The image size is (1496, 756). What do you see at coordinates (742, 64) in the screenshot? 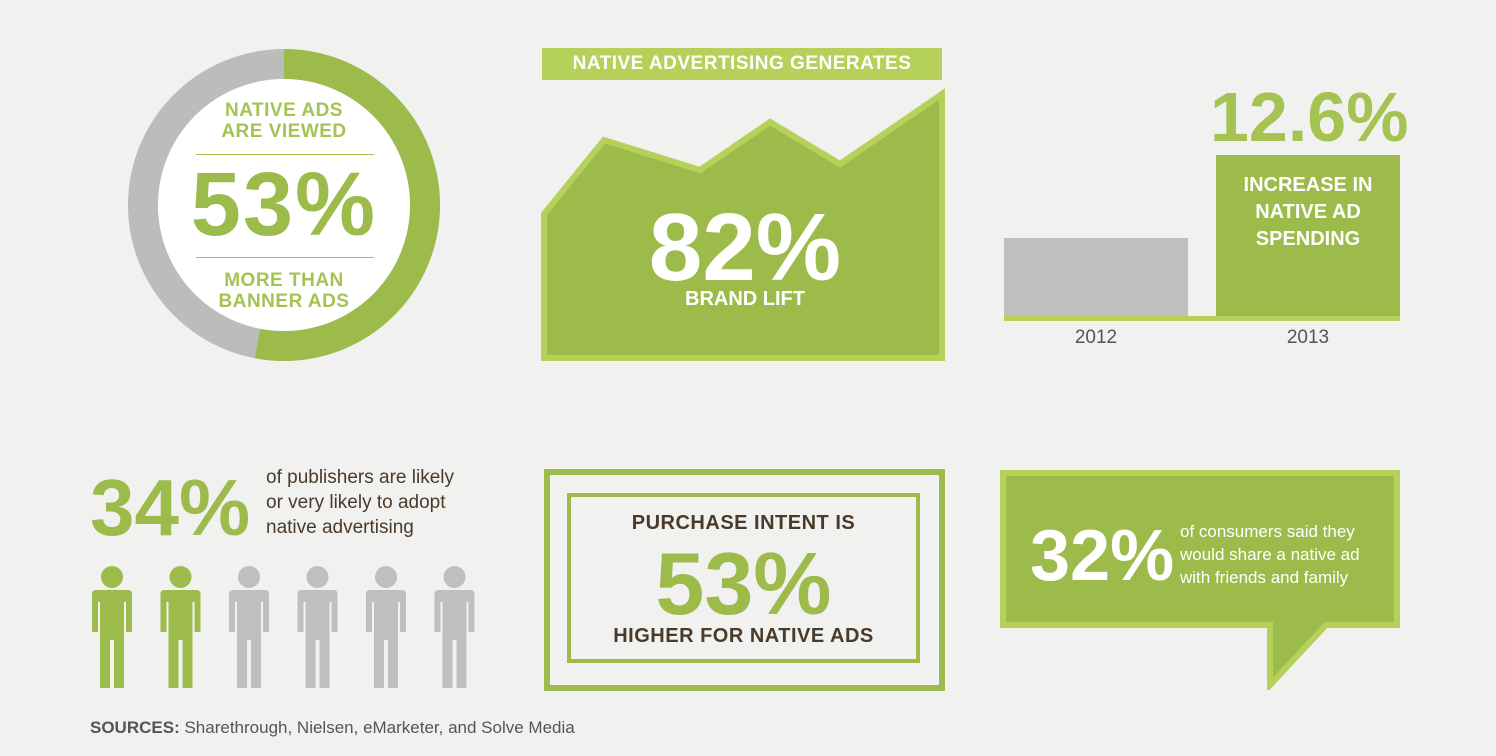
I see `brand-lift-header: NATIVE ADVERTISING GENERATES` at bounding box center [742, 64].